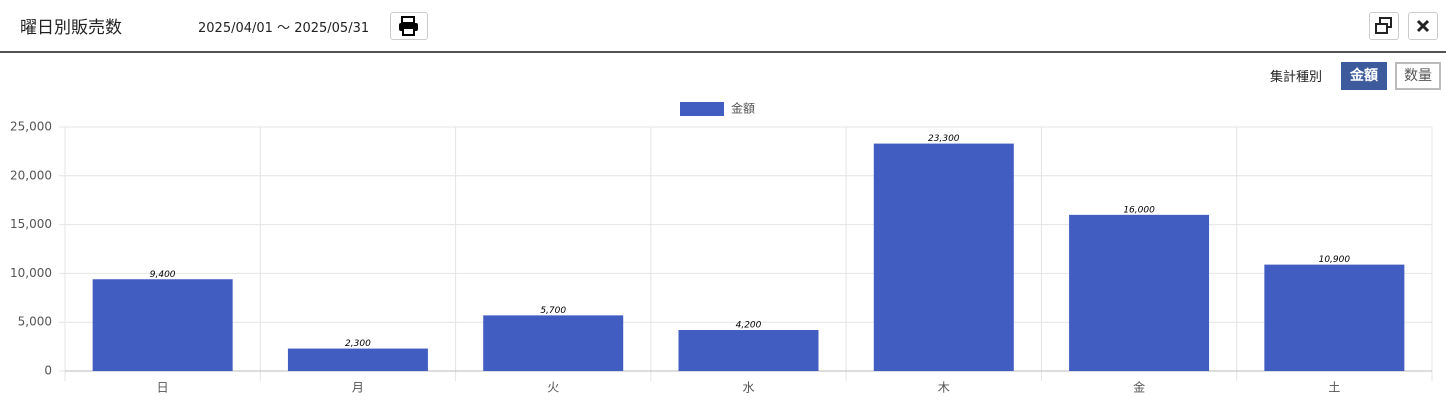 This screenshot has width=1446, height=408. What do you see at coordinates (284, 28) in the screenshot?
I see `date-range: 2025/04/01 ～ 2025/05/31` at bounding box center [284, 28].